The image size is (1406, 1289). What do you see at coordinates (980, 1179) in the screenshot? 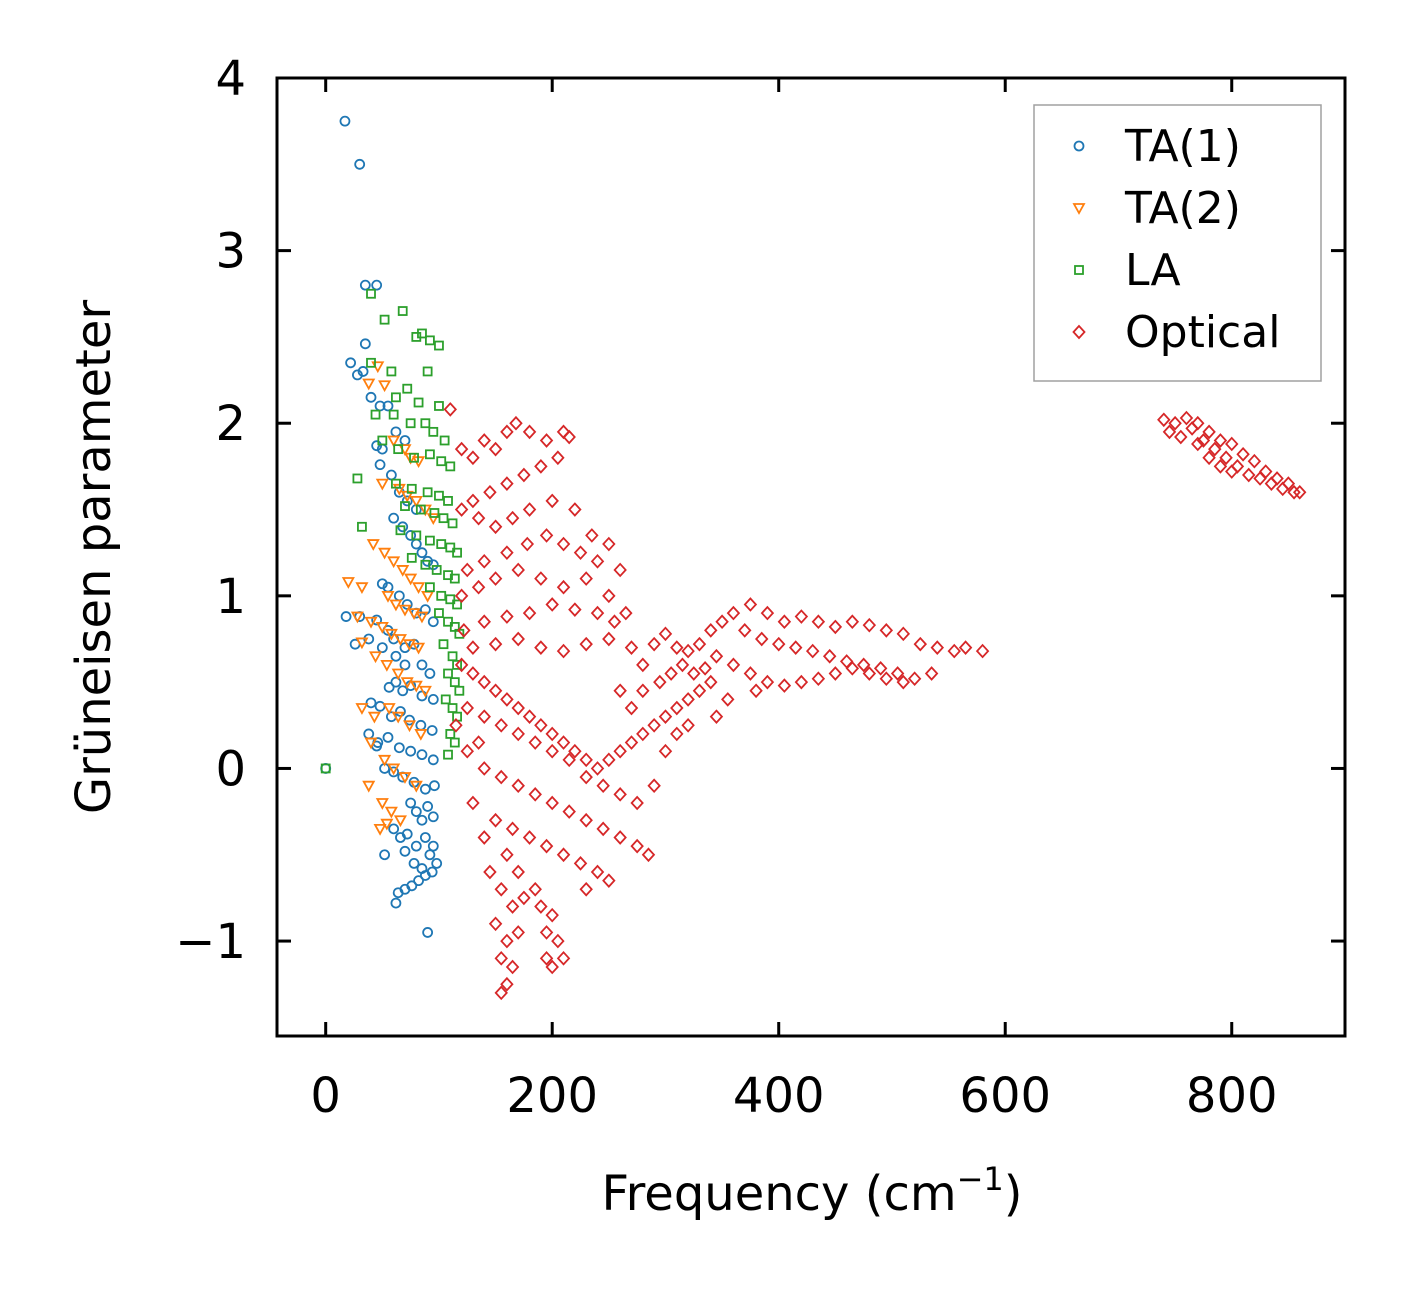
I see `x-axis-label-exponent: −1` at bounding box center [980, 1179].